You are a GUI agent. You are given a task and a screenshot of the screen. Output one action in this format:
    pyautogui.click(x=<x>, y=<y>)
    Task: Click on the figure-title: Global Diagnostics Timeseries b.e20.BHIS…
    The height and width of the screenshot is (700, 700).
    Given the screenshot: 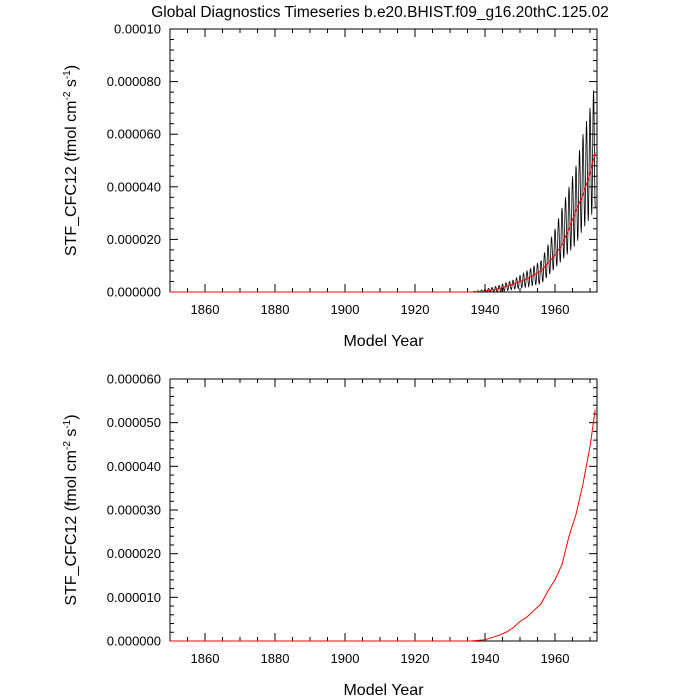 What is the action you would take?
    pyautogui.click(x=380, y=12)
    